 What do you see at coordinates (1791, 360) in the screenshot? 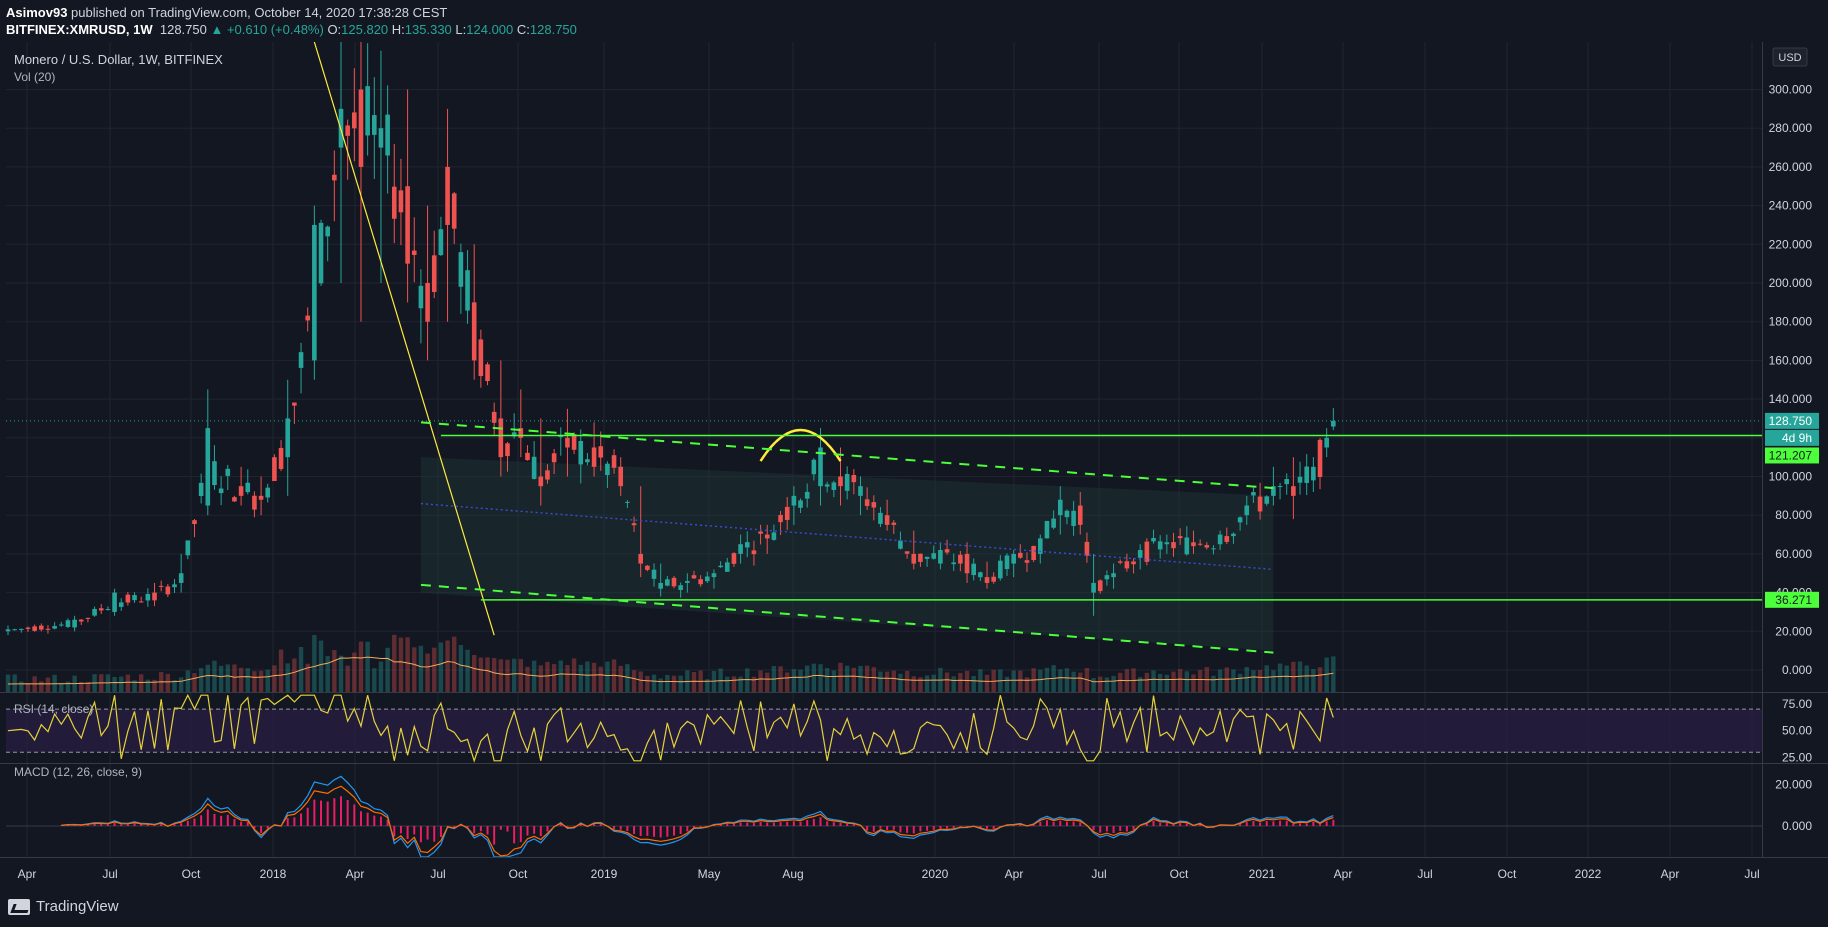
I see `price-tick-label: 160.000` at bounding box center [1791, 360].